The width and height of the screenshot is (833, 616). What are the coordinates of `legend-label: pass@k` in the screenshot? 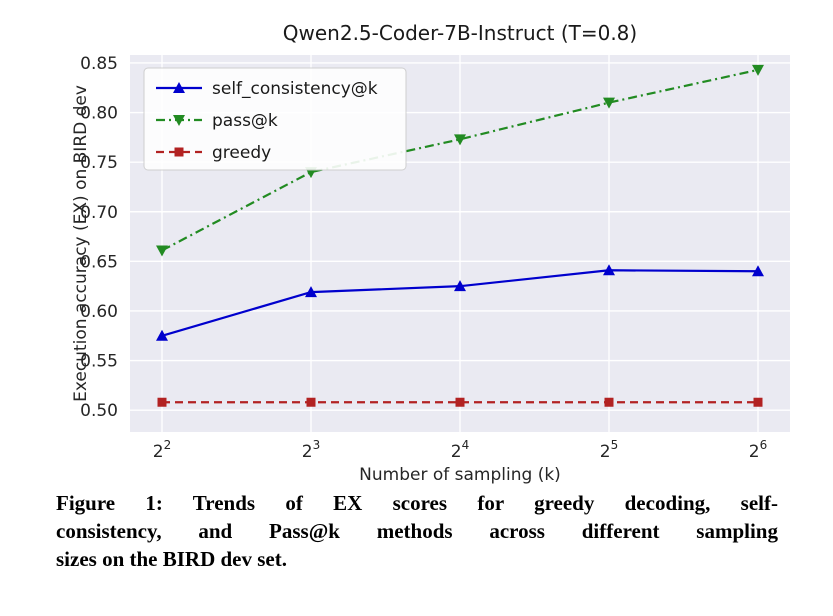 It's located at (245, 121).